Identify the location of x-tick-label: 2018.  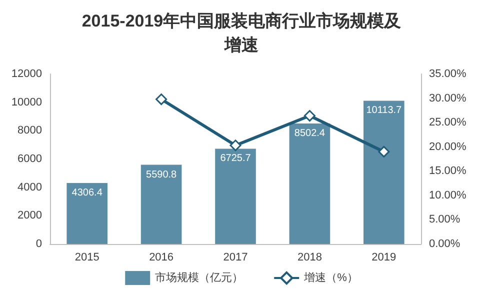
(309, 258).